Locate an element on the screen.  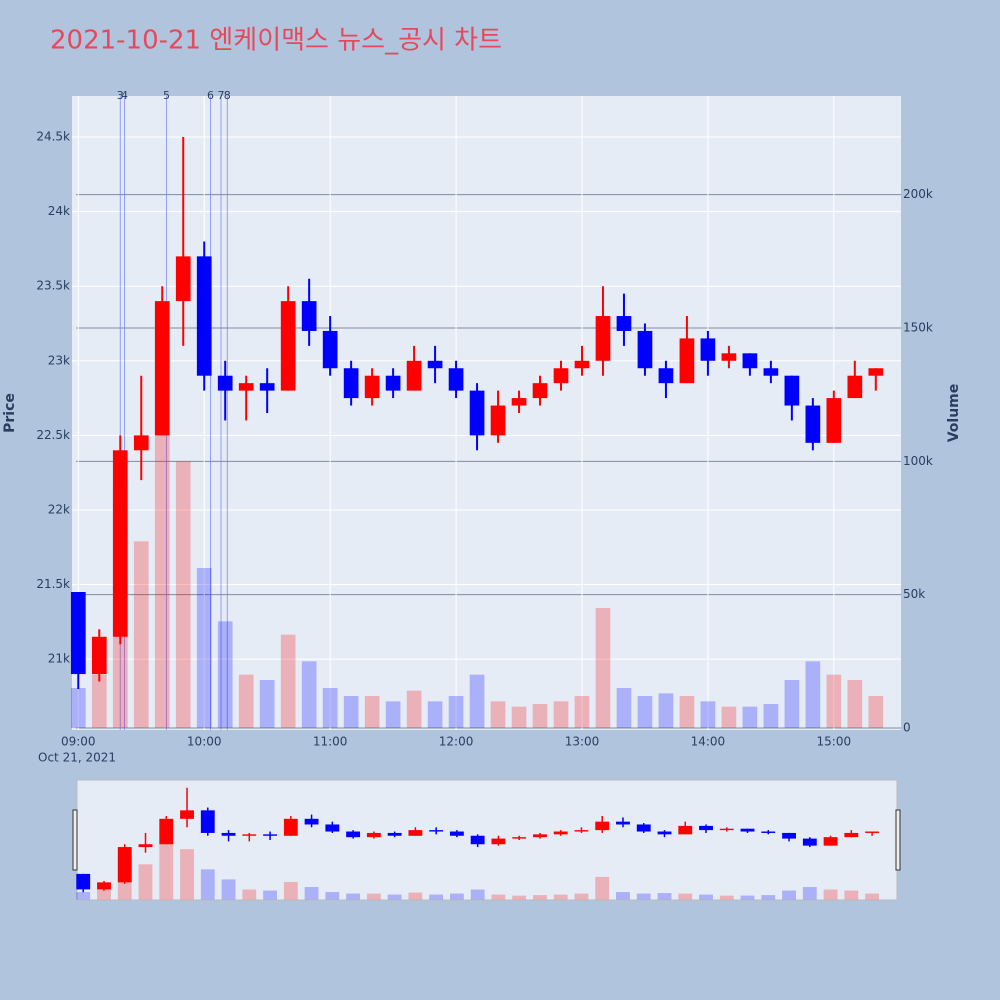
y2-tick-label: 100k is located at coordinates (918, 461).